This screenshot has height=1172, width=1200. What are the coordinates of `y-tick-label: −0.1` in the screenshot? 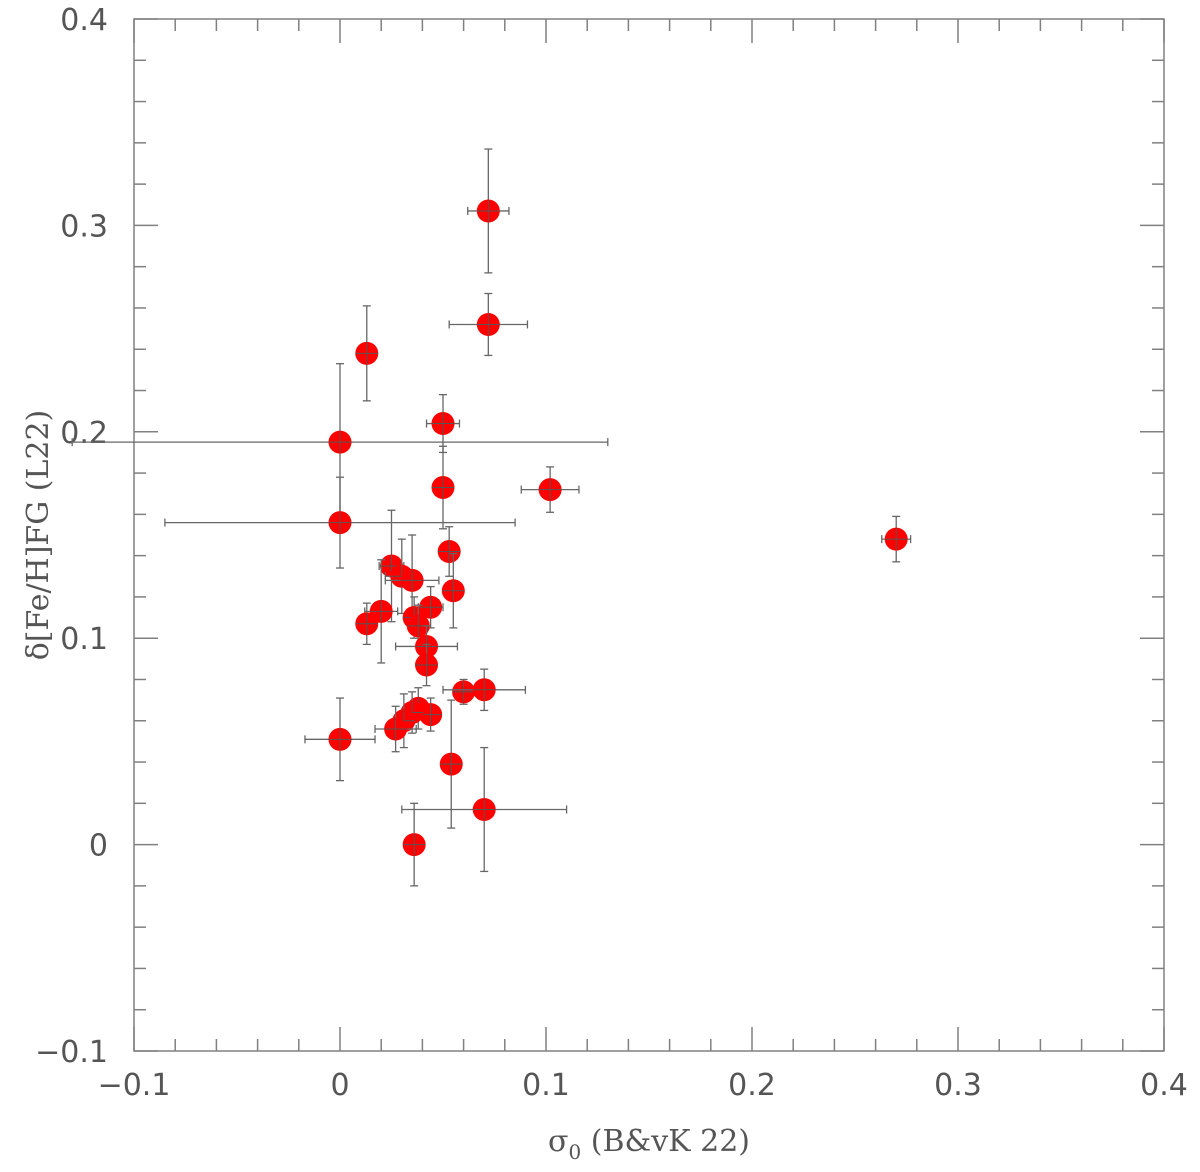 It's located at (71, 1052).